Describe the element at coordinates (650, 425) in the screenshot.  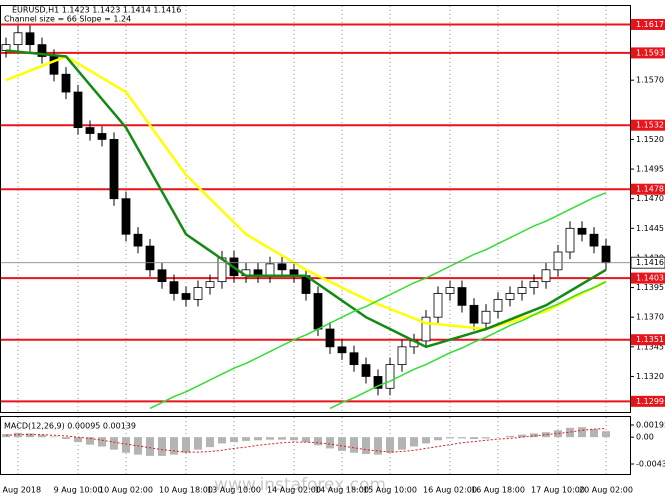
I see `y-tick-label: 0.00195` at that location.